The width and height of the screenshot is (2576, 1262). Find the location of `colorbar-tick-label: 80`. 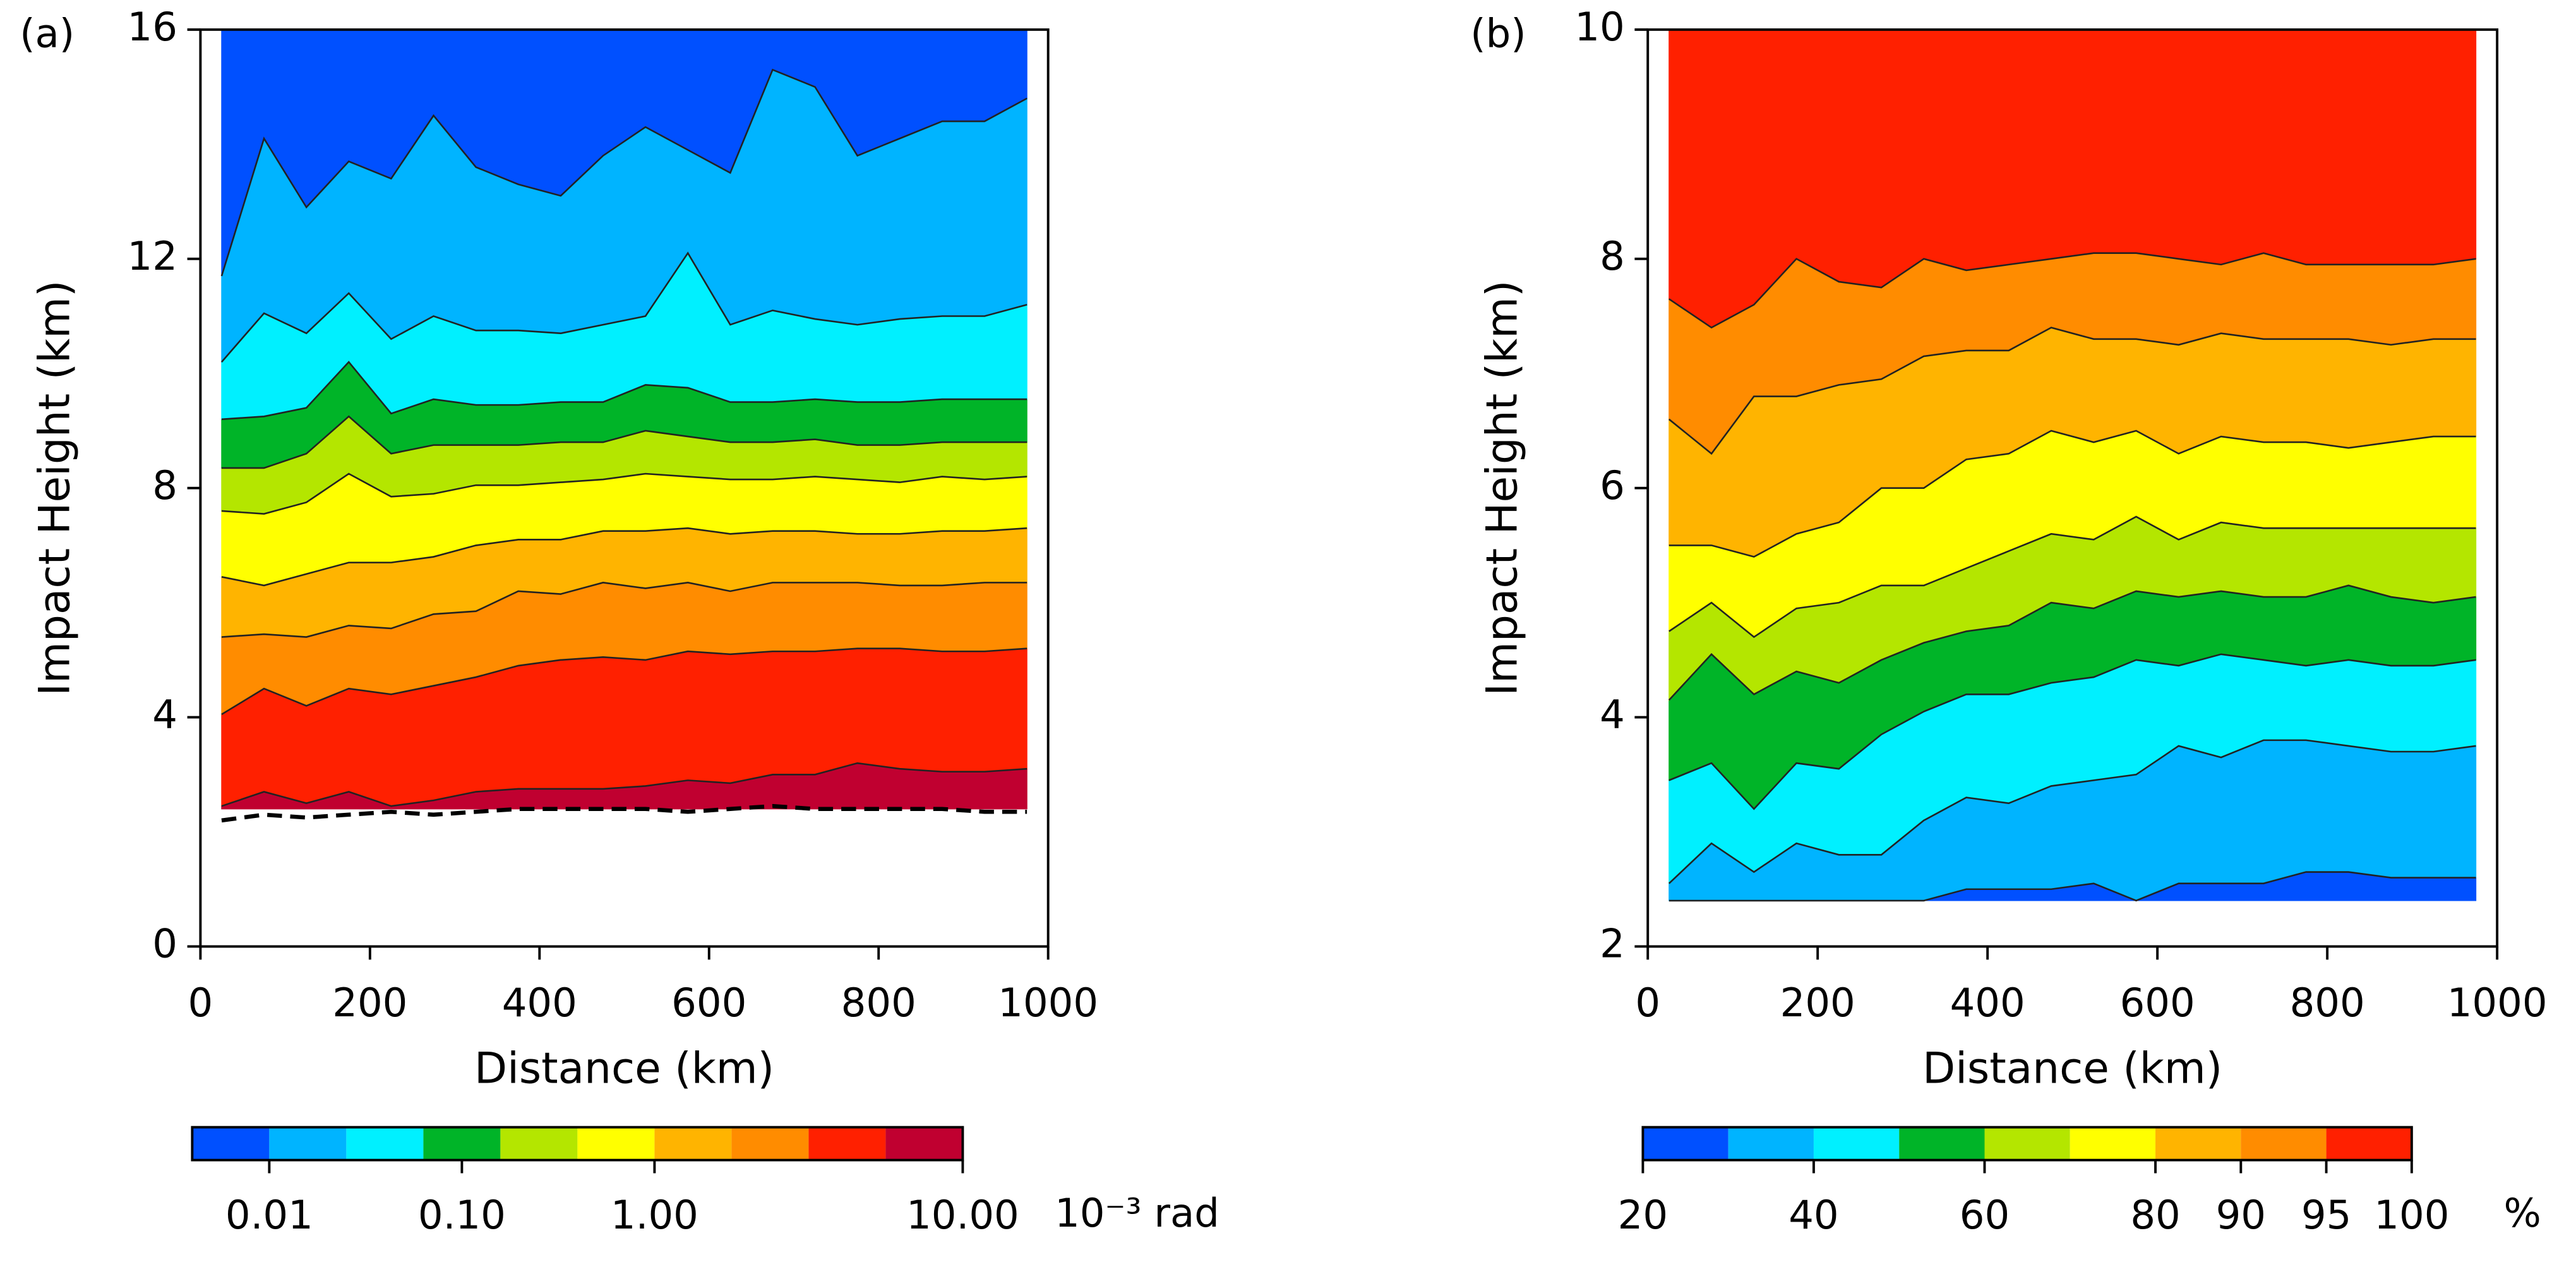

colorbar-tick-label: 80 is located at coordinates (2155, 1215).